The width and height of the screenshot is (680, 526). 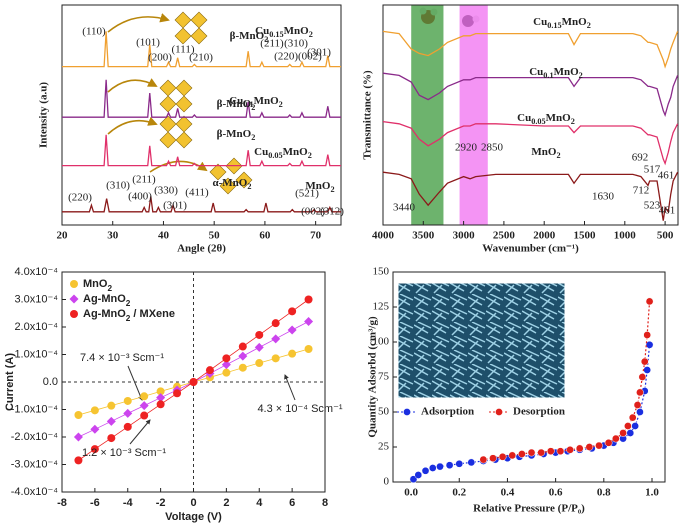 I want to click on peak-label: 523, so click(x=652, y=206).